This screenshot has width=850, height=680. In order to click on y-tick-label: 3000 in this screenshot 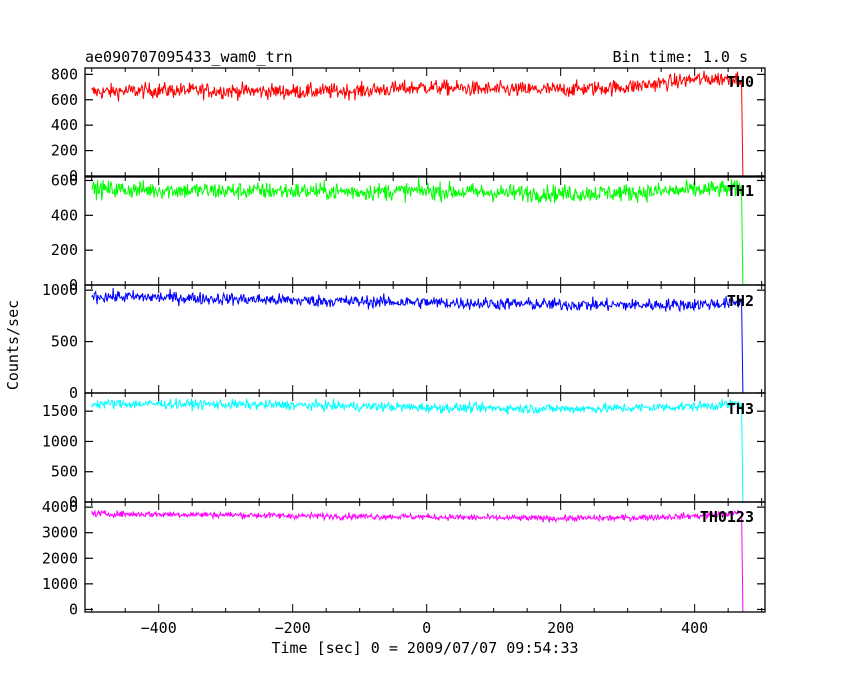, I will do `click(60, 533)`.